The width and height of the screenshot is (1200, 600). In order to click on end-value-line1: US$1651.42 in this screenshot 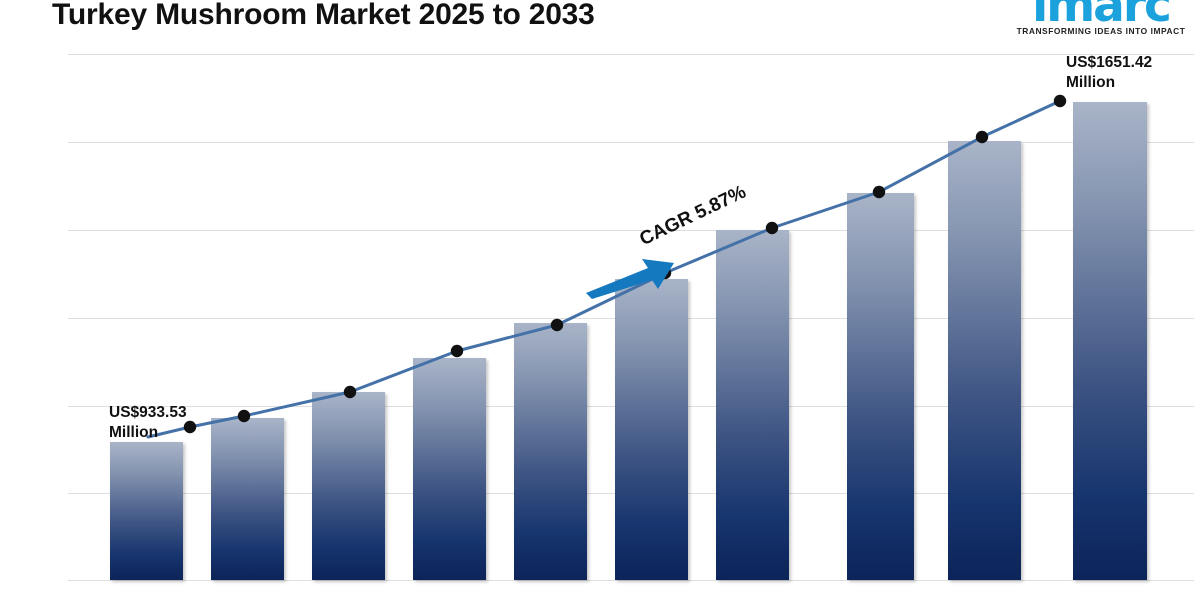, I will do `click(1109, 62)`.